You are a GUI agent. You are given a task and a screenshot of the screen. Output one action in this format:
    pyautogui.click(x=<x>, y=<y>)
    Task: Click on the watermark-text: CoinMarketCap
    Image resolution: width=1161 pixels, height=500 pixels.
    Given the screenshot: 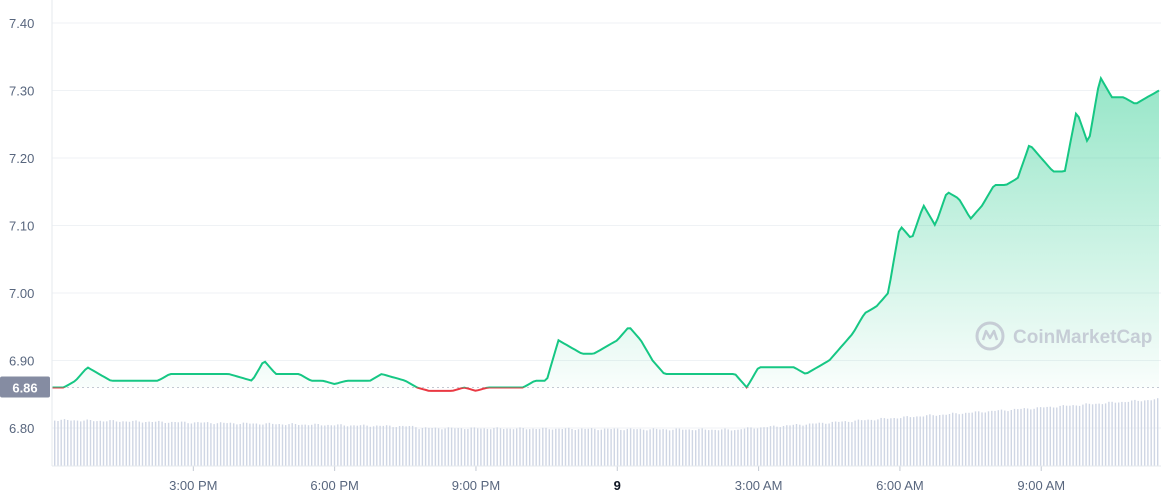 What is the action you would take?
    pyautogui.click(x=1082, y=337)
    